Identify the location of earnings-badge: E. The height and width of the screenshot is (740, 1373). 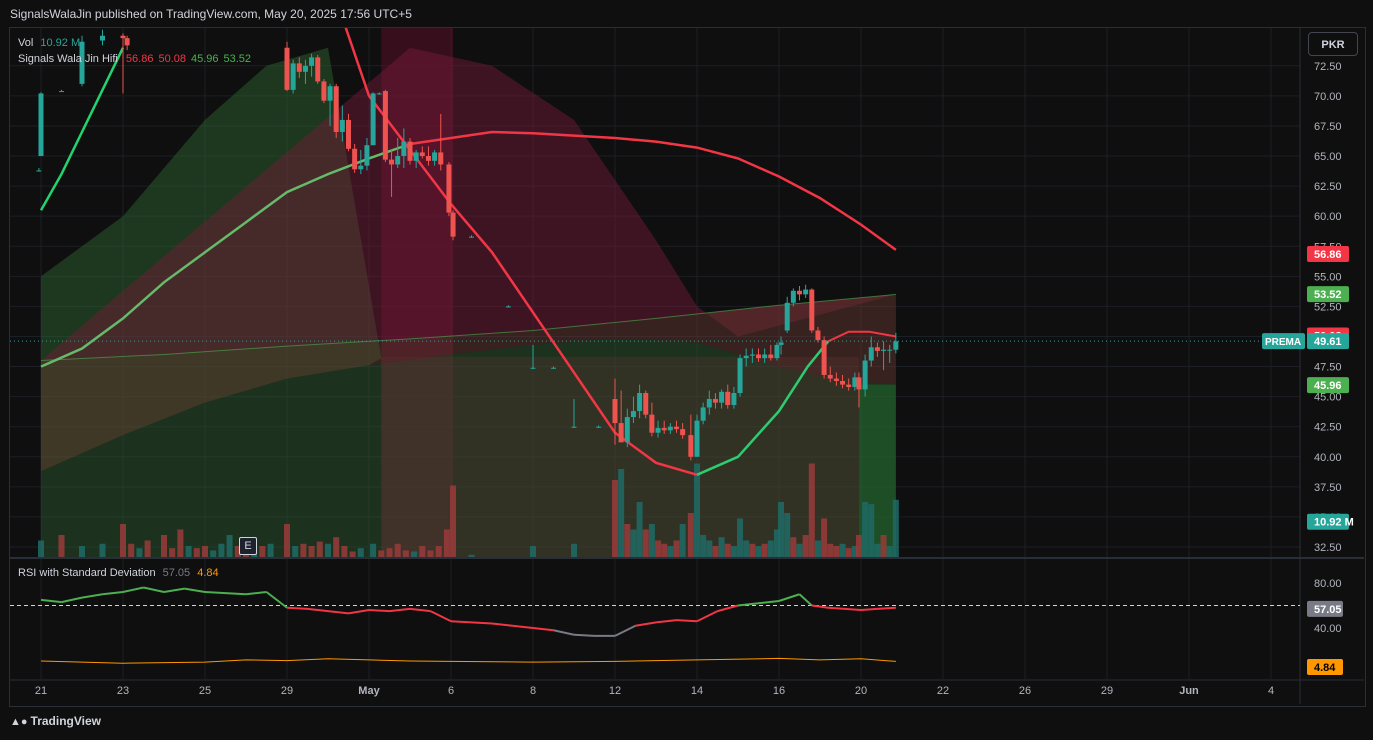
(248, 546).